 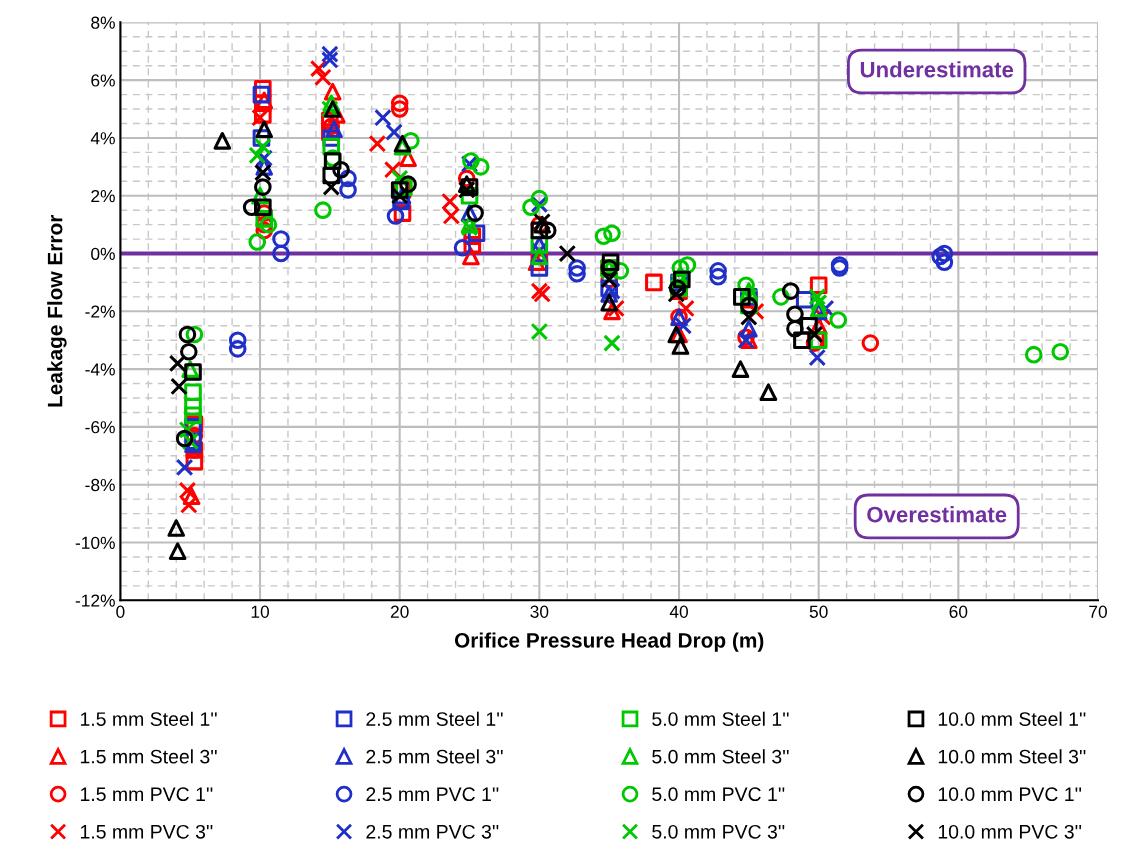 I want to click on legend-label: 5.0 mm Steel 1'', so click(x=720, y=718).